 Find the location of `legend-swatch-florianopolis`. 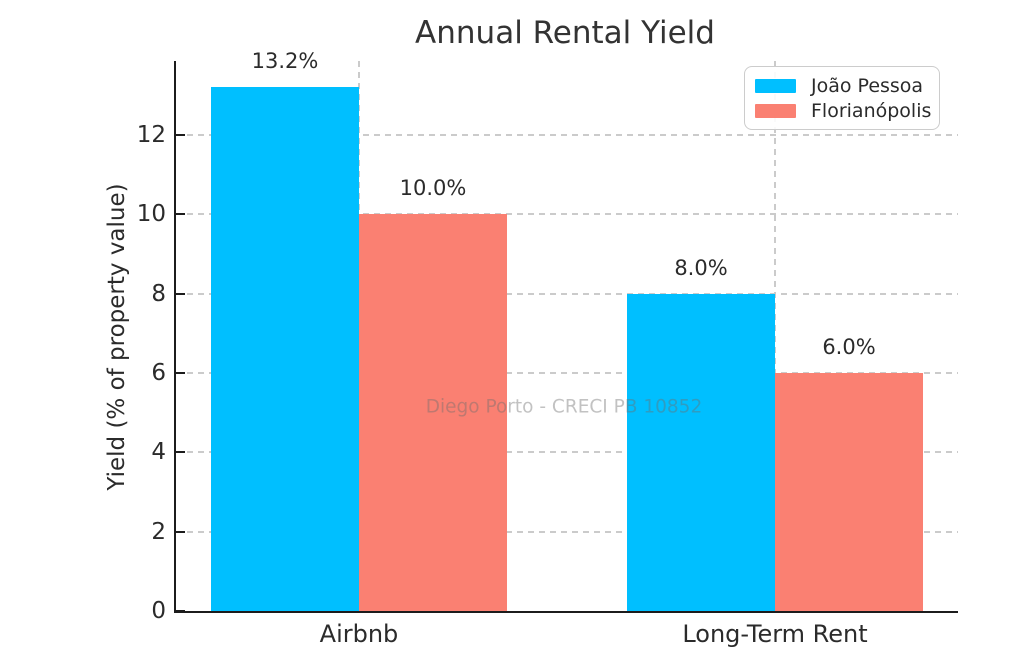

legend-swatch-florianopolis is located at coordinates (775, 110).